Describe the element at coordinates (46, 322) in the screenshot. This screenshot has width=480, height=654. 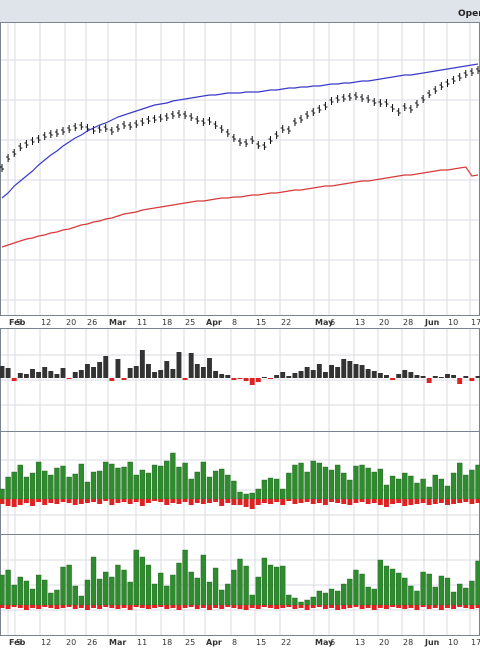
I see `x-axis-tick-label: 12` at that location.